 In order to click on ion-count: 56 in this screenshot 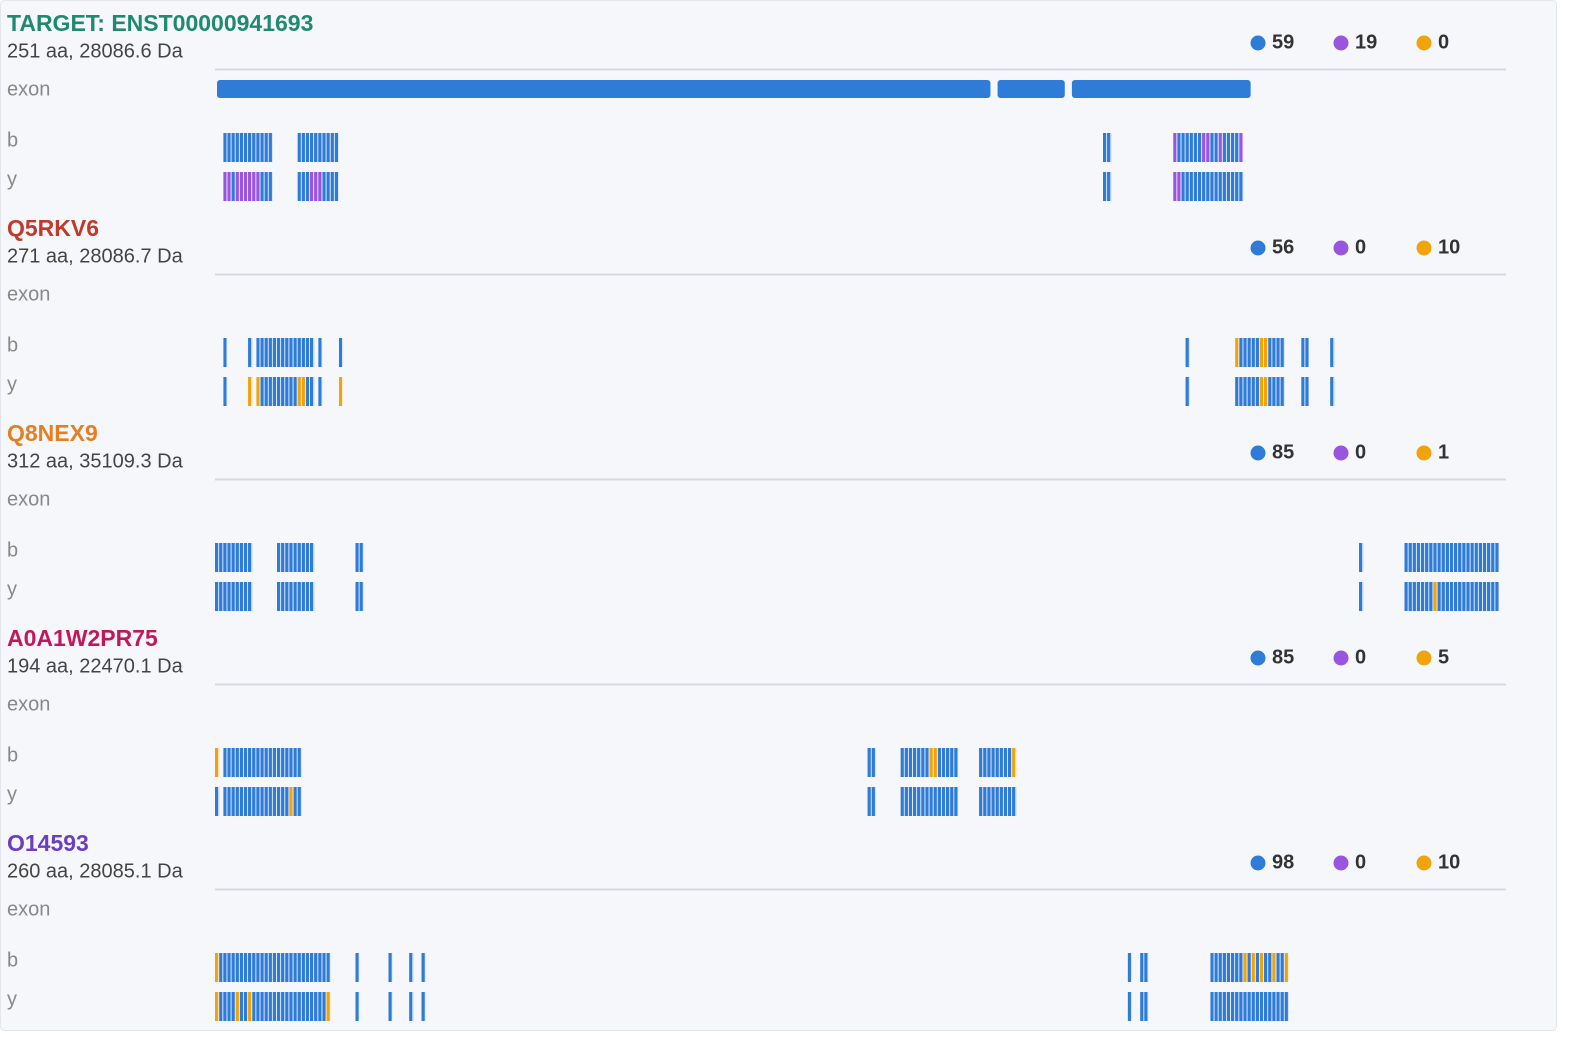, I will do `click(1283, 247)`.